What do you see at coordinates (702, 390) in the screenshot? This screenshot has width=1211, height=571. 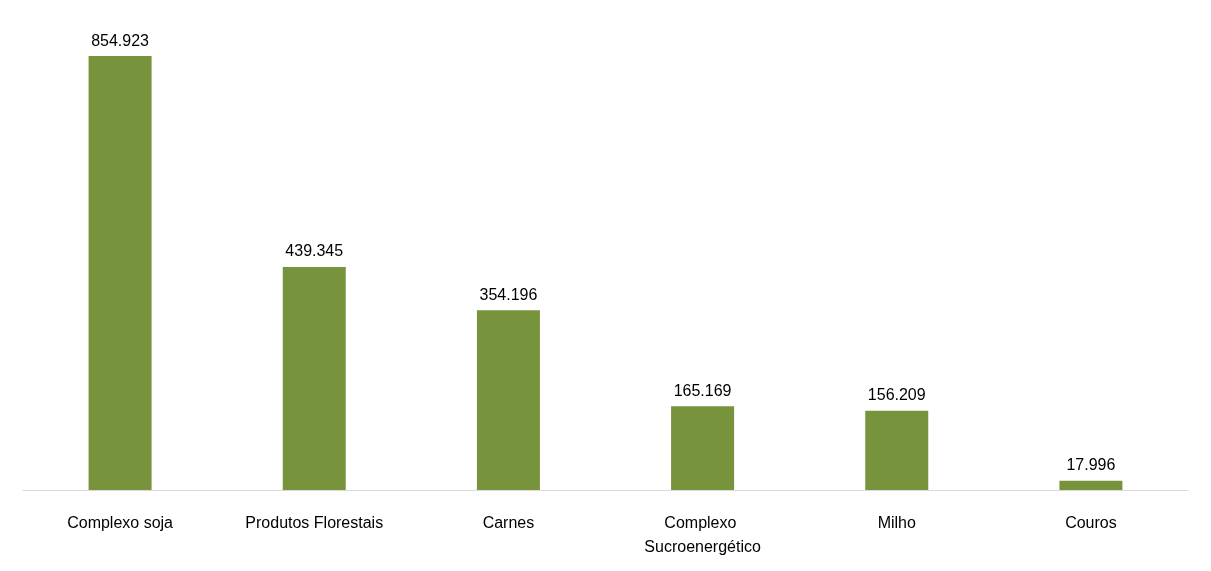 I see `data-label: 165.169` at bounding box center [702, 390].